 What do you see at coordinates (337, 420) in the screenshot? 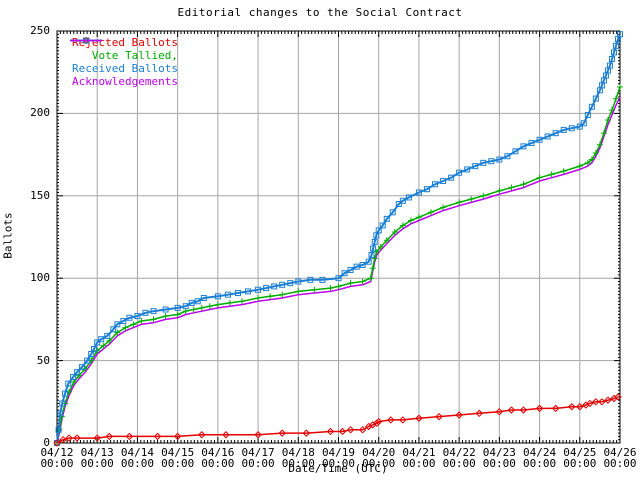
I see `series-rejected-ballots` at bounding box center [337, 420].